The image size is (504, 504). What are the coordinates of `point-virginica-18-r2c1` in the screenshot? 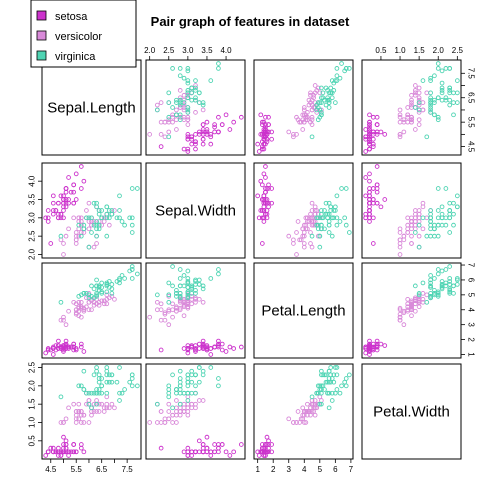 It's located at (172, 266).